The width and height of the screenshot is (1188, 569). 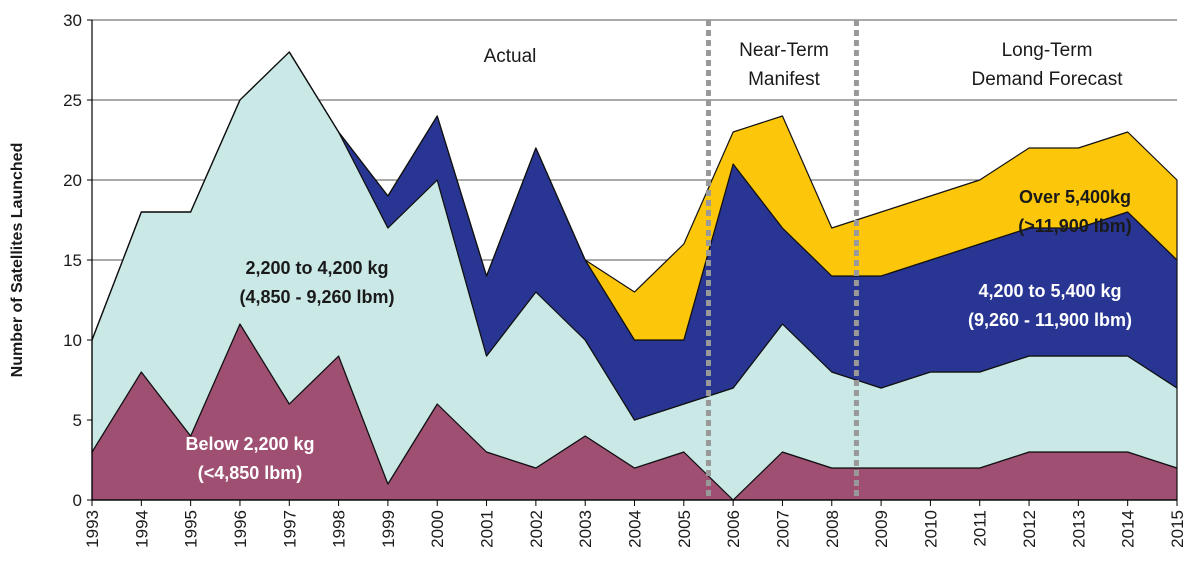 What do you see at coordinates (1047, 50) in the screenshot?
I see `annotation: Long-Term` at bounding box center [1047, 50].